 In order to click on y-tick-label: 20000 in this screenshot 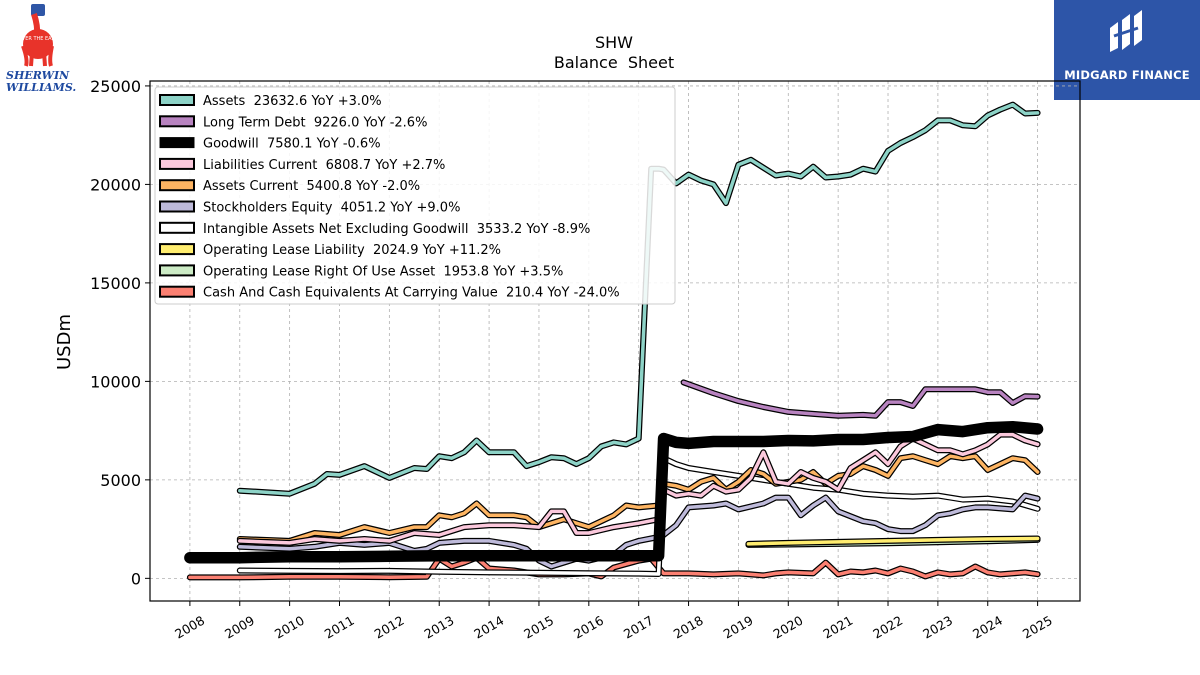, I will do `click(115, 184)`.